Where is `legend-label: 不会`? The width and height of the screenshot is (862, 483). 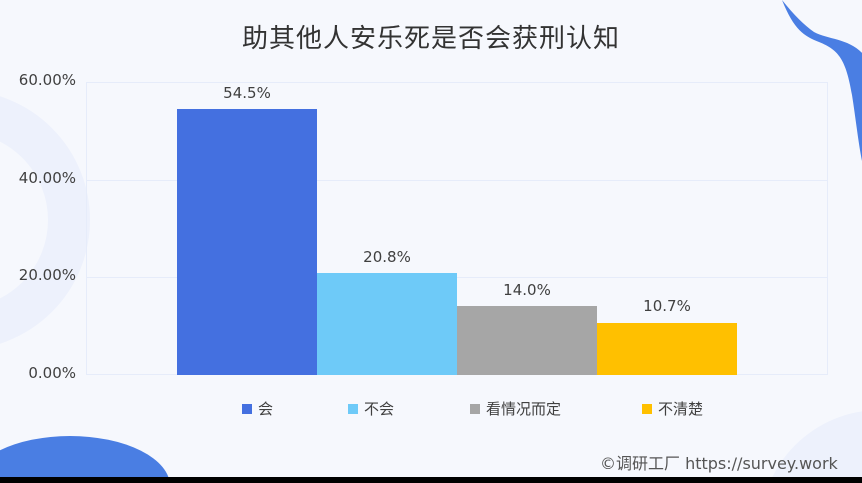
legend-label: 不会 is located at coordinates (379, 409).